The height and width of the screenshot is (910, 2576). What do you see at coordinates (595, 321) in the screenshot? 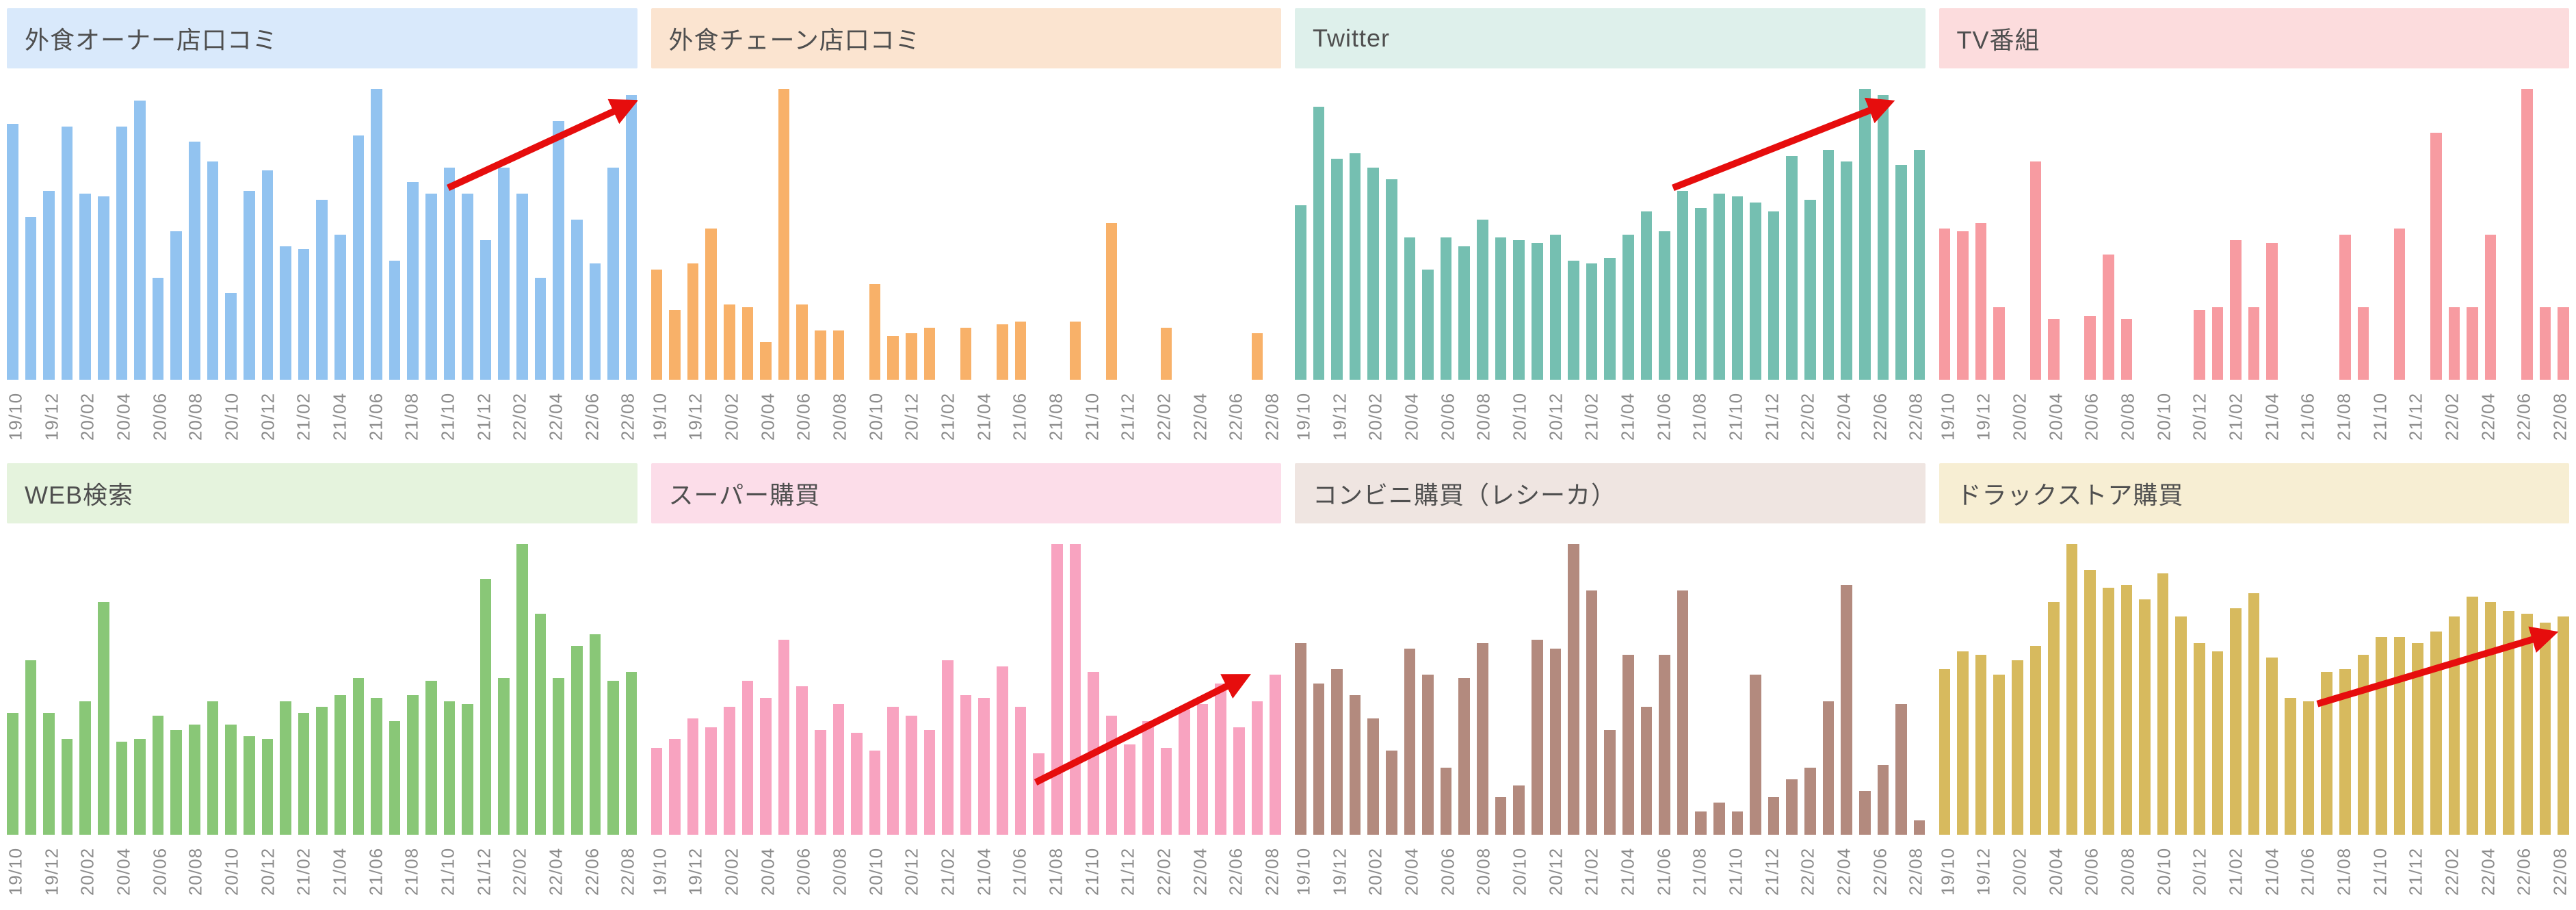
I see `bar-22/06` at bounding box center [595, 321].